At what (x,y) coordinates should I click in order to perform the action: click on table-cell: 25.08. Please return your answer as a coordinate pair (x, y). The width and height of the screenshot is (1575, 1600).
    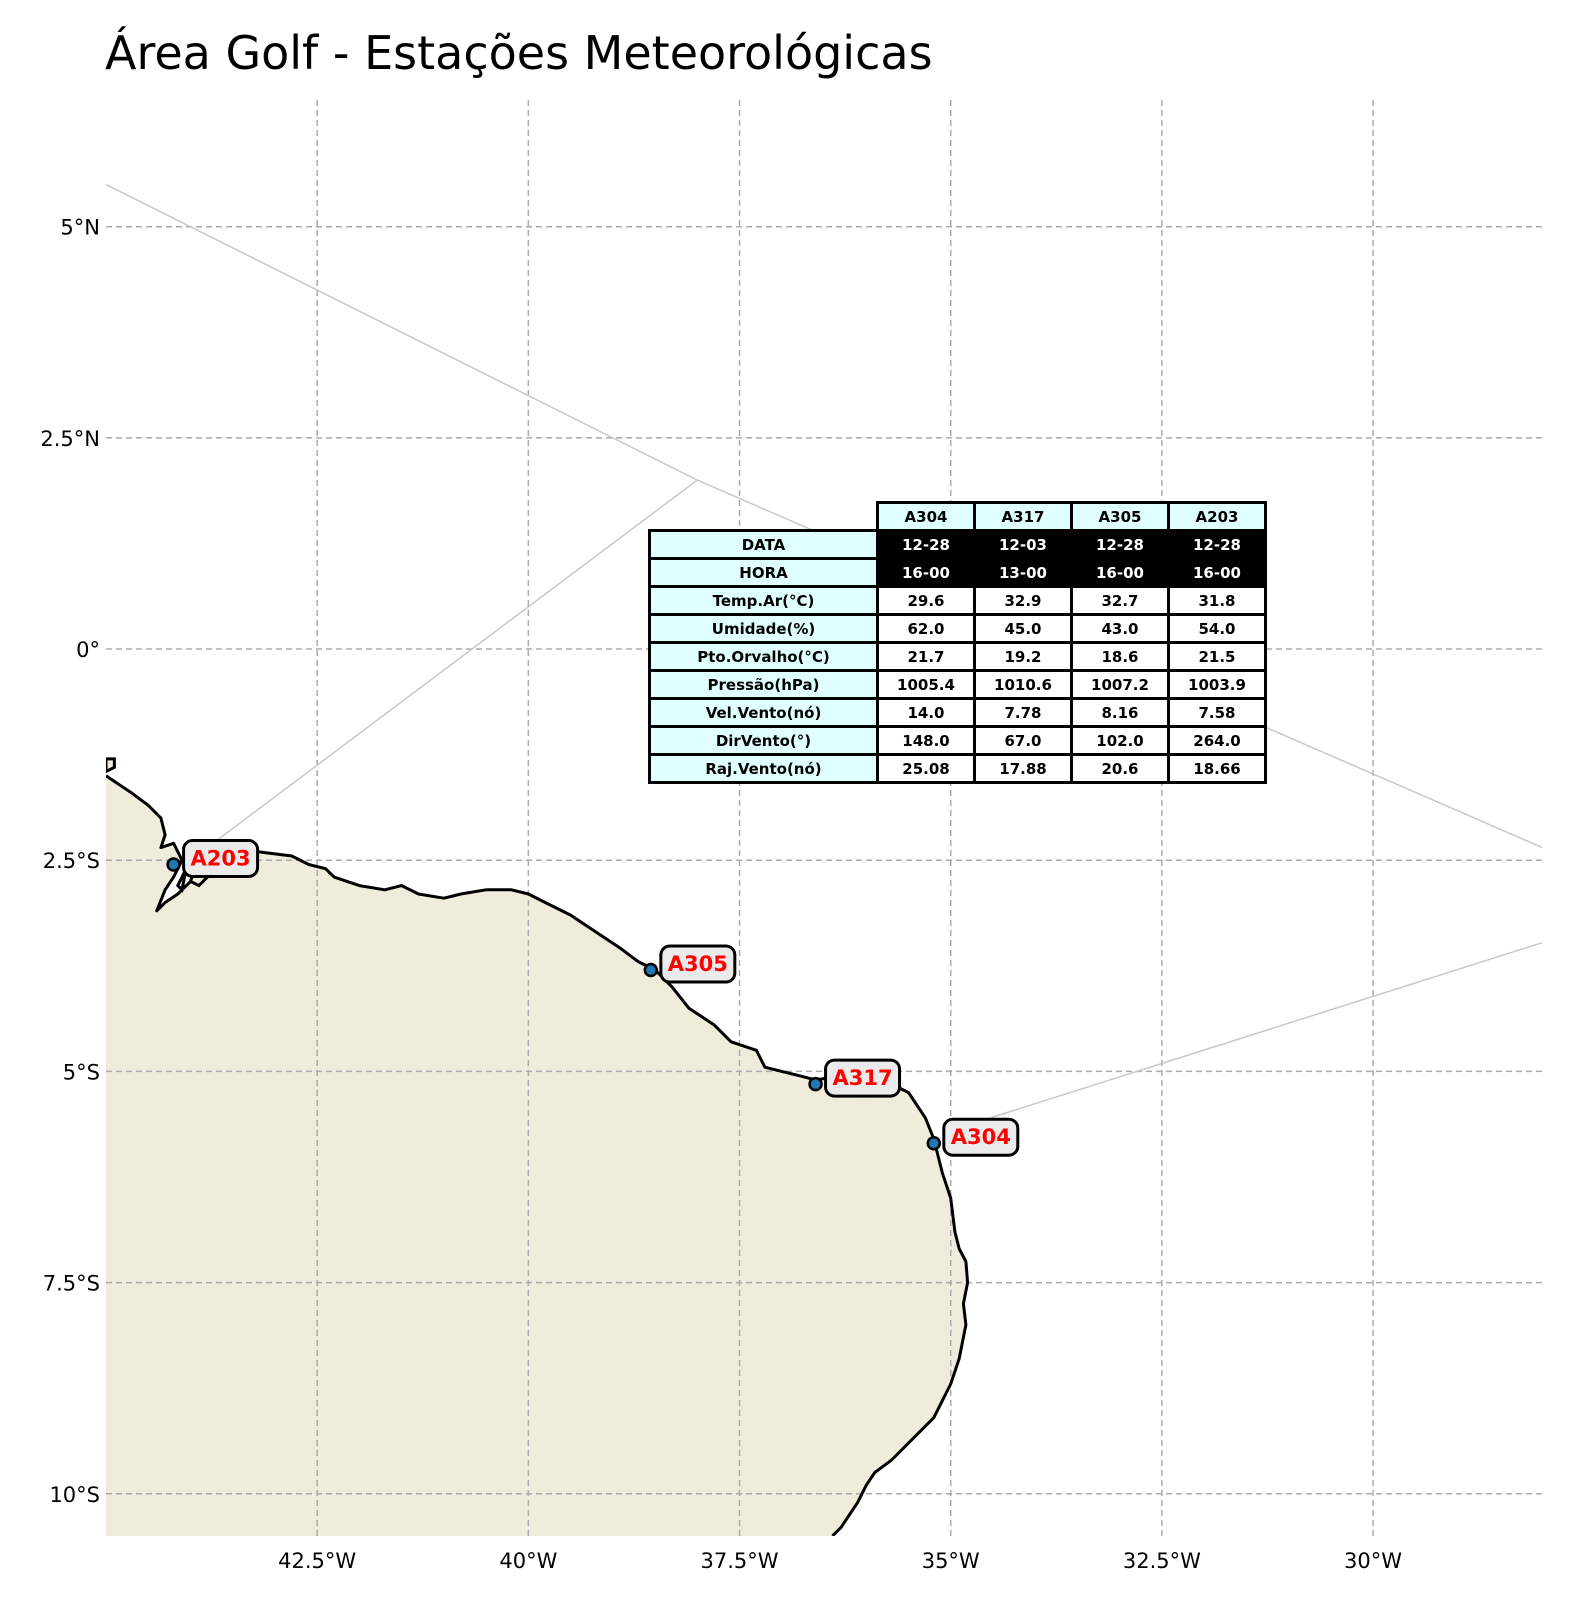
    Looking at the image, I should click on (926, 768).